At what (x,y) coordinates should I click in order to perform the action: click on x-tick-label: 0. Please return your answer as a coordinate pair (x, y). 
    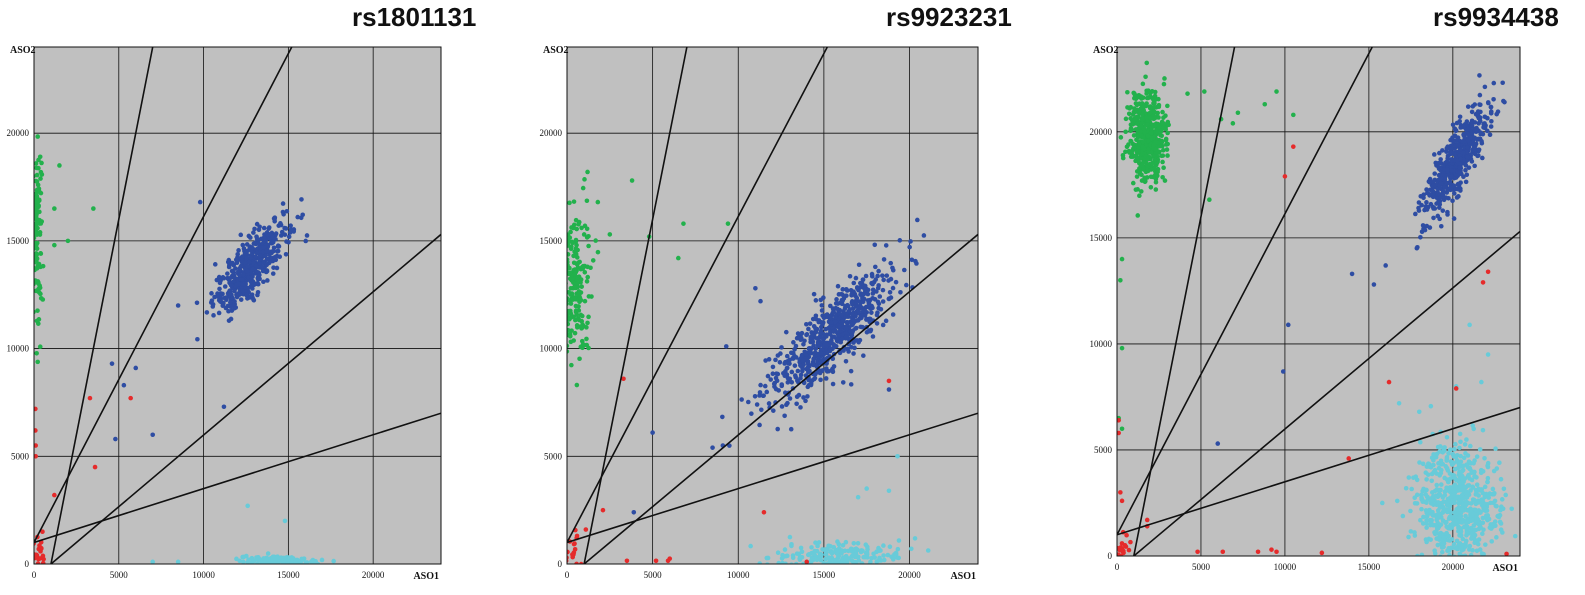
    Looking at the image, I should click on (34, 575).